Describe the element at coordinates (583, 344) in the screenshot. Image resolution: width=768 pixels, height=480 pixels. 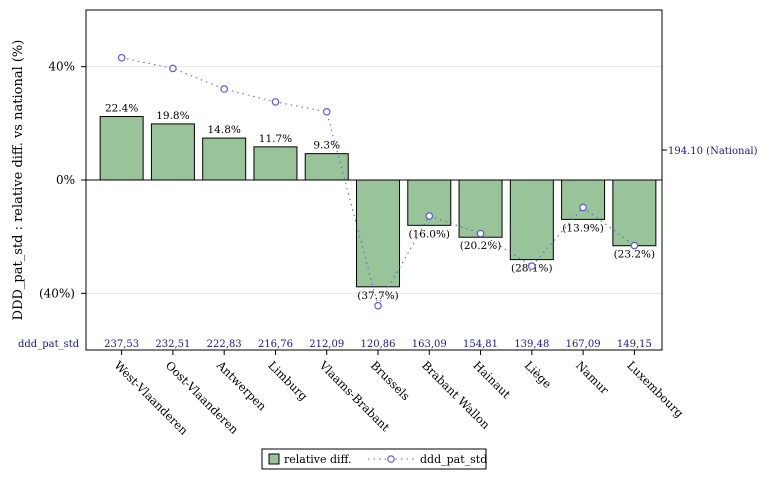
I see `value-row-value: 167,09` at that location.